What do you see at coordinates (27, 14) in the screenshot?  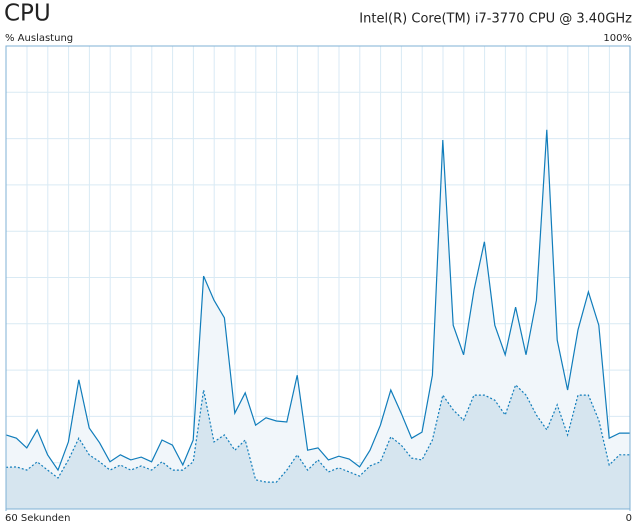 I see `title: CPU` at bounding box center [27, 14].